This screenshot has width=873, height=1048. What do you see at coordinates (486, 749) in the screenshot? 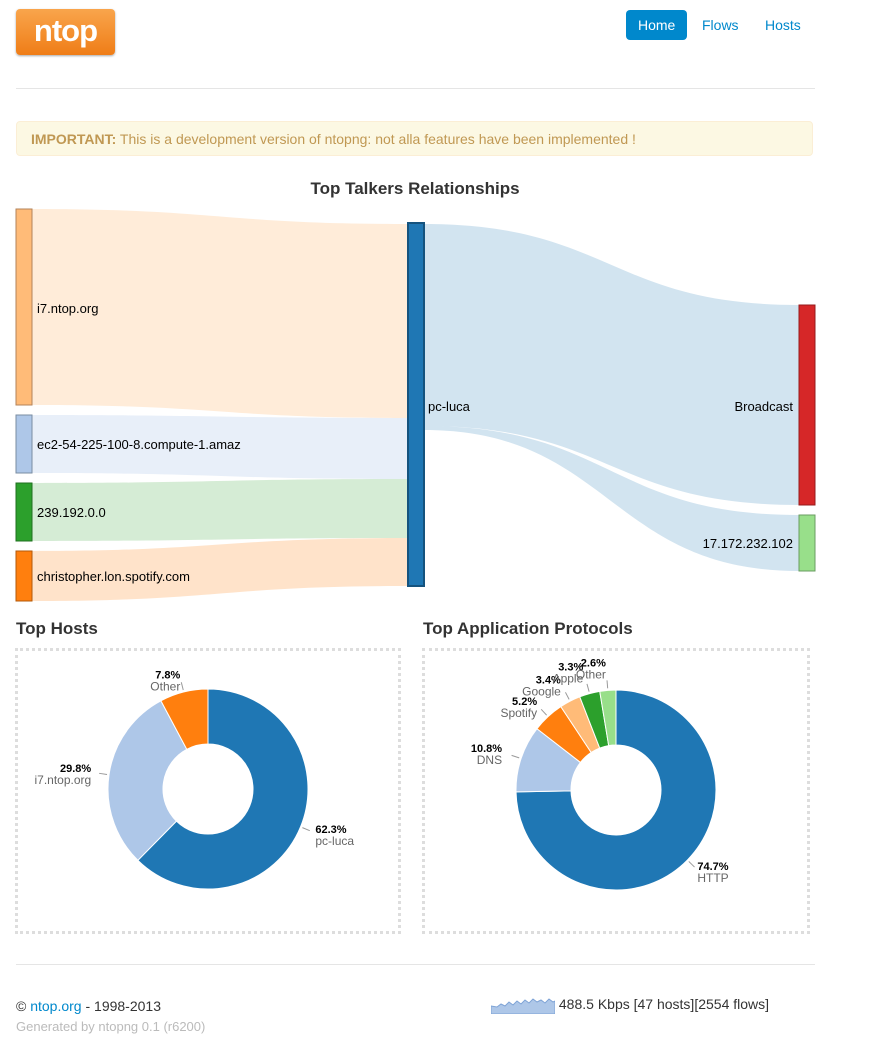
I see `protocols-value-label: 10.8%` at bounding box center [486, 749].